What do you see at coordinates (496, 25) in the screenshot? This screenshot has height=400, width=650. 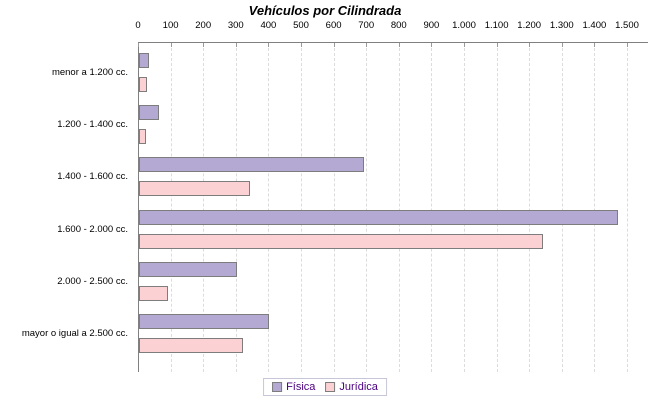 I see `x-axis-tick-label: 1.100` at bounding box center [496, 25].